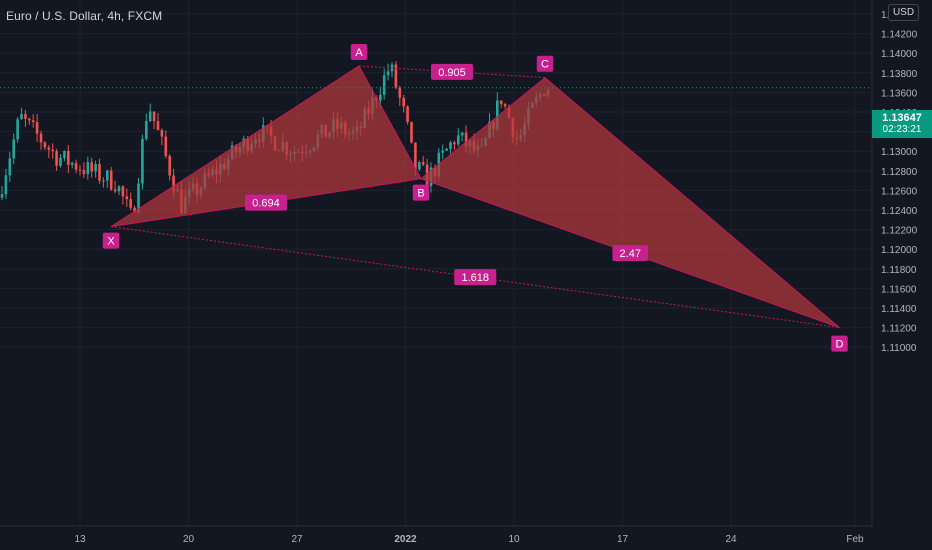 The image size is (932, 550). Describe the element at coordinates (514, 539) in the screenshot. I see `x-tick-label: 10` at that location.